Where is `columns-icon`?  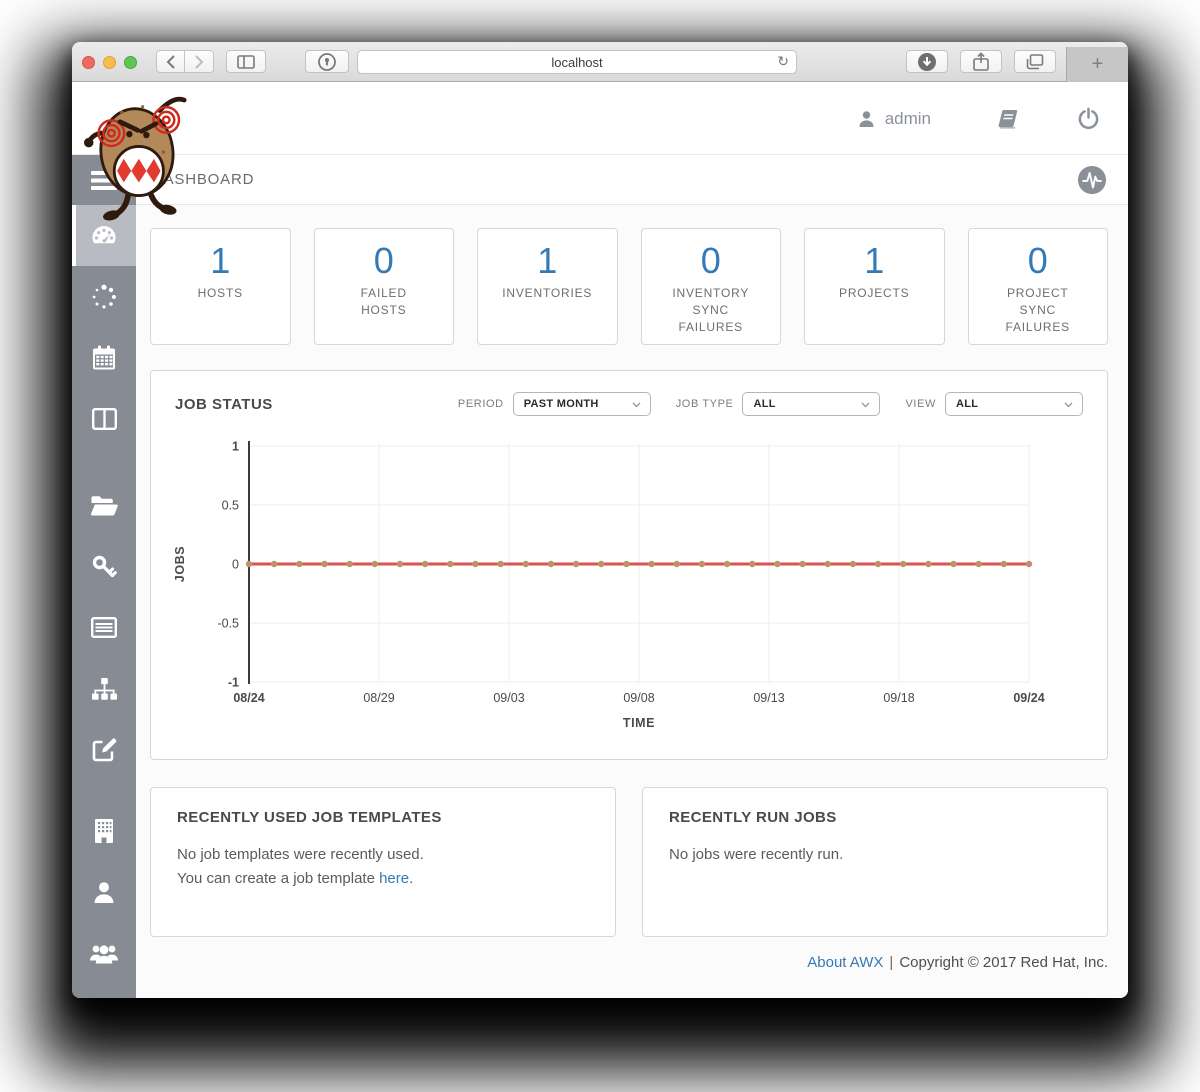
columns-icon is located at coordinates (104, 418).